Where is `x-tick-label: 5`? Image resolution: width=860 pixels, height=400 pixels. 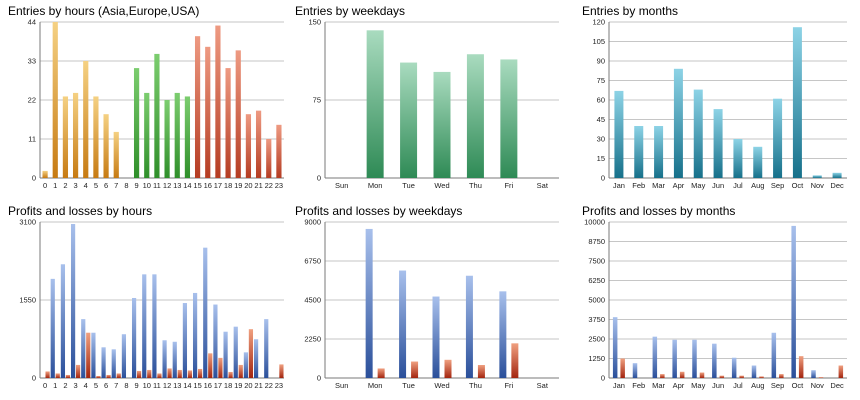 x-tick-label: 5 is located at coordinates (96, 185).